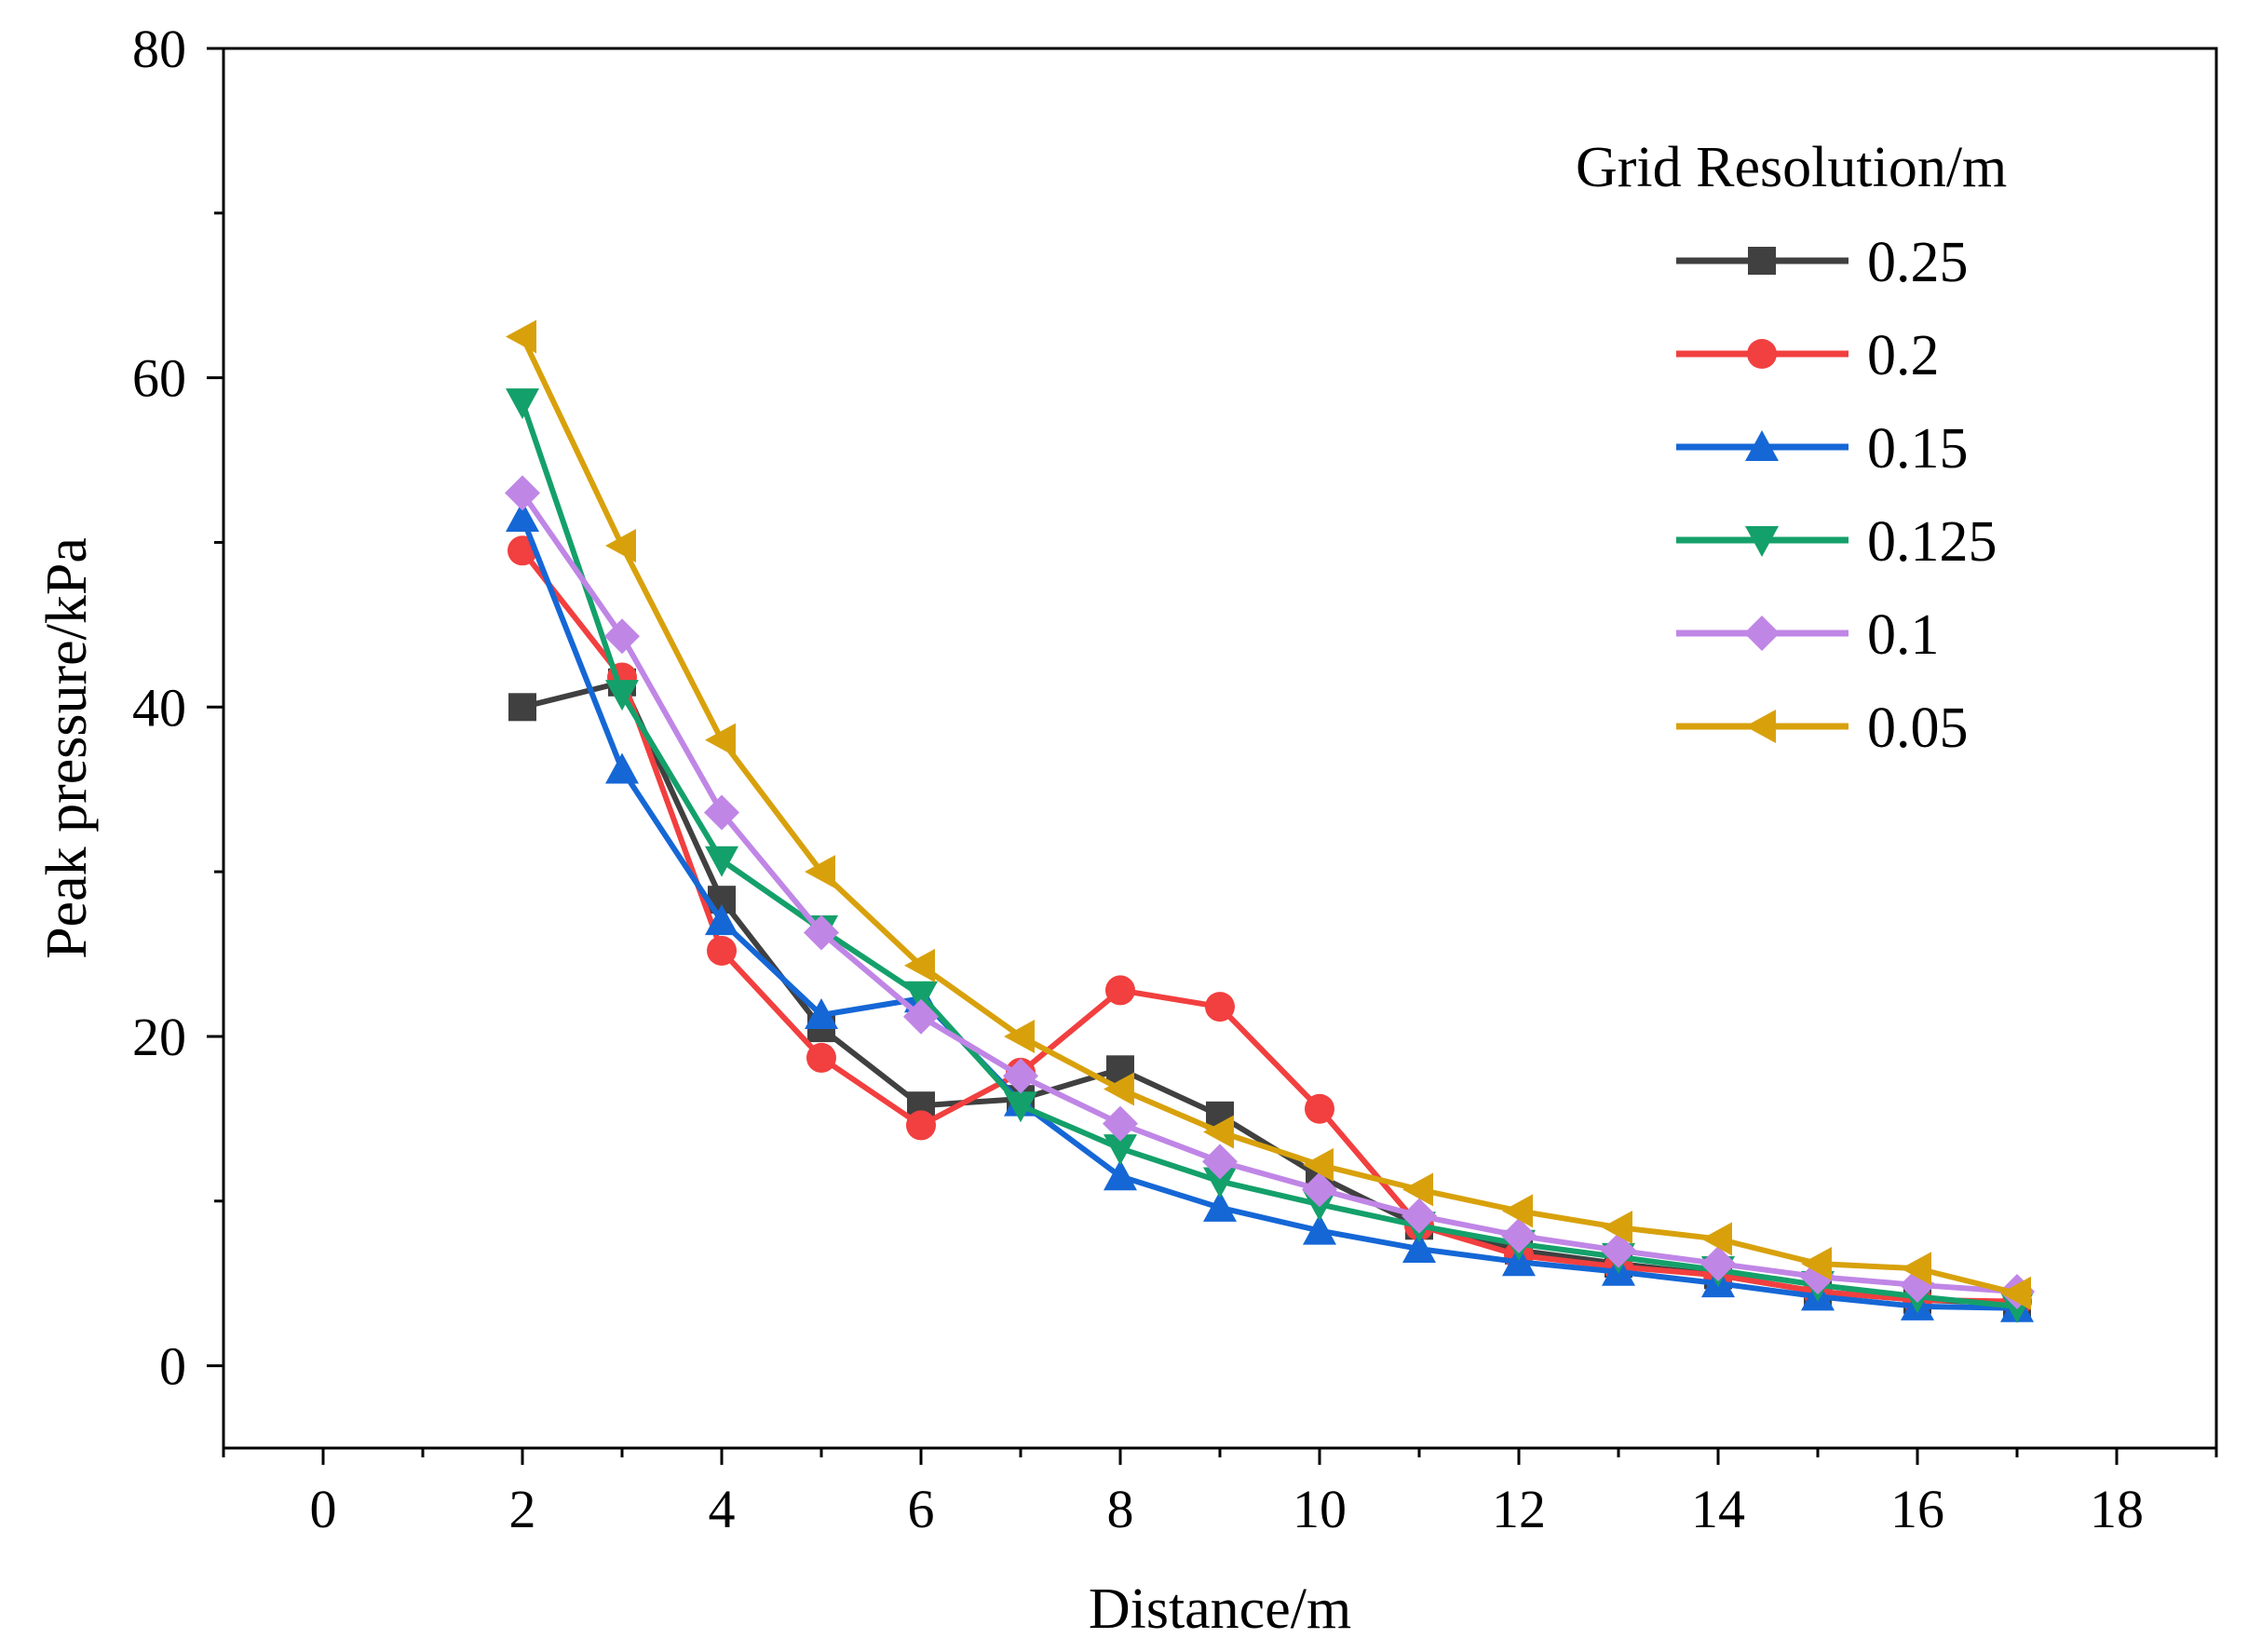  I want to click on legend-item: 0.2, so click(1808, 355).